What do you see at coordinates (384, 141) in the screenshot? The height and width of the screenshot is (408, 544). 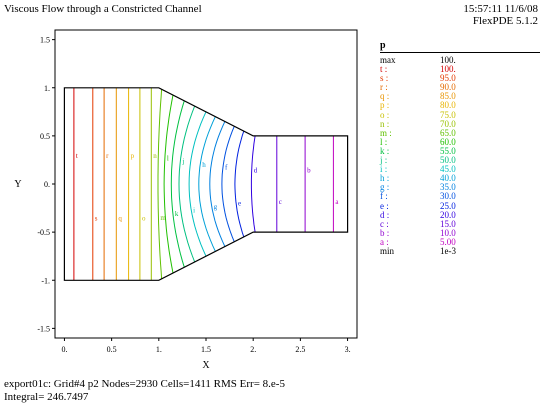 I see `legend-key: l :` at bounding box center [384, 141].